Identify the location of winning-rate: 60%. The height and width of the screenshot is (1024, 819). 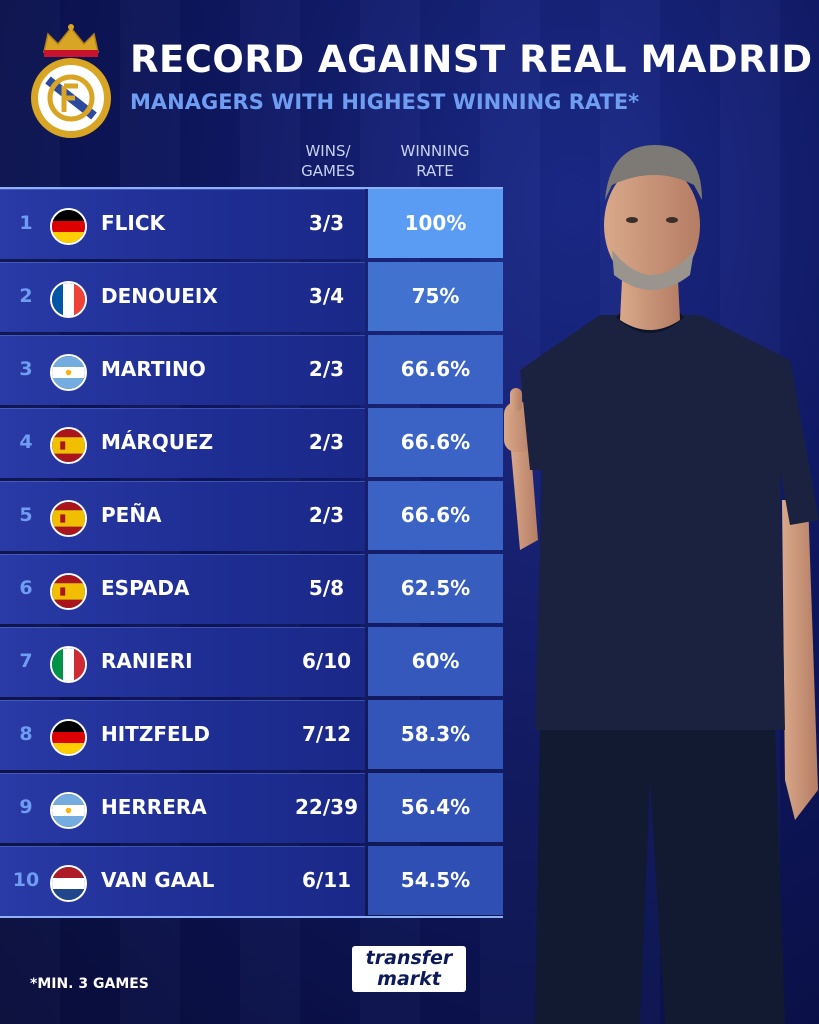
(435, 661).